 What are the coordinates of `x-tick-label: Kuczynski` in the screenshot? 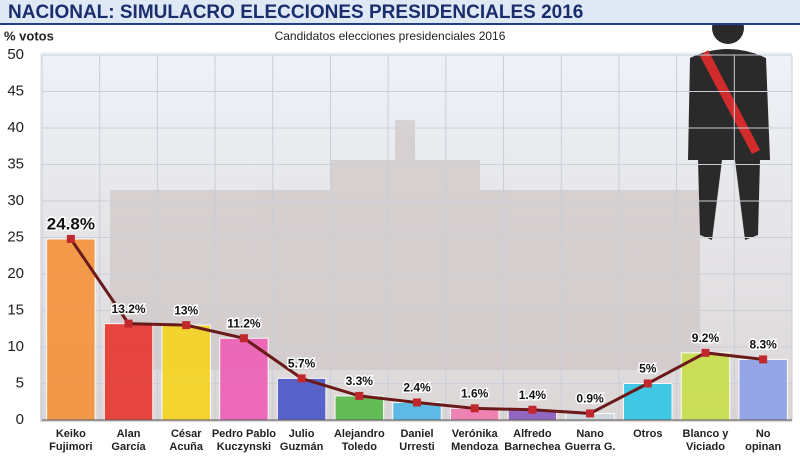 It's located at (244, 447).